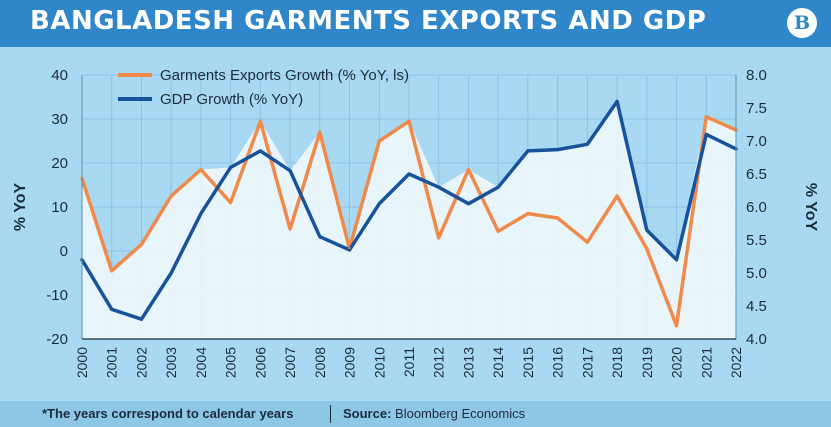 This screenshot has height=427, width=831. I want to click on x-tick-label: 2018, so click(617, 362).